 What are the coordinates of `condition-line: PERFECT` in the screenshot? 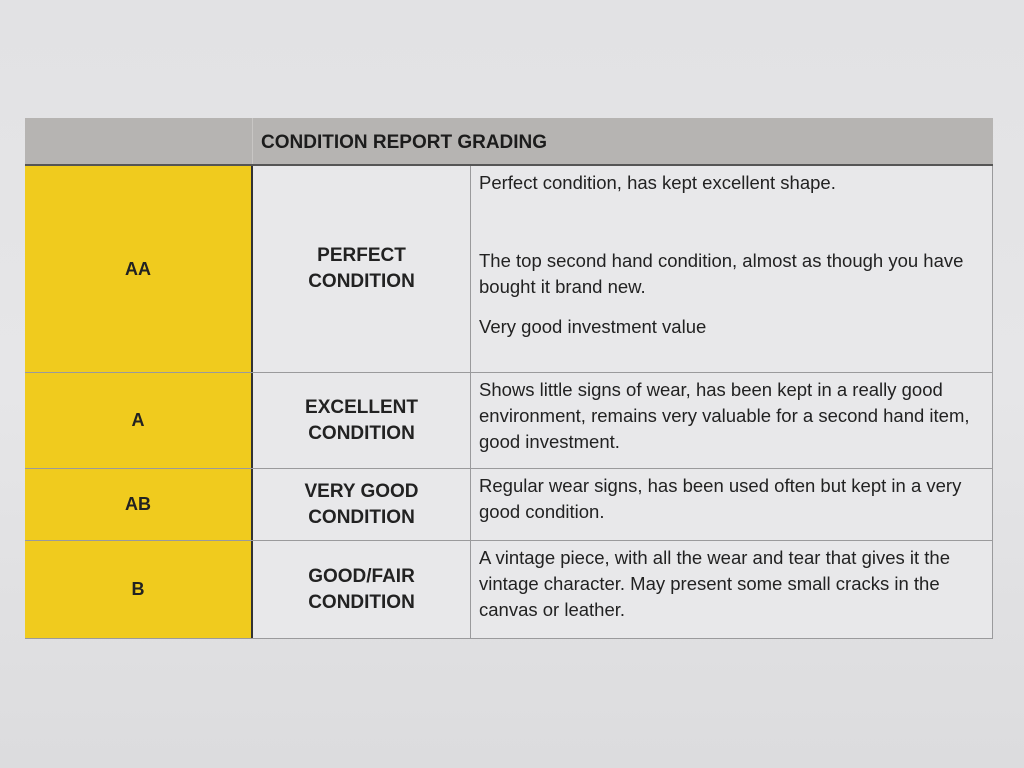 It's located at (361, 255).